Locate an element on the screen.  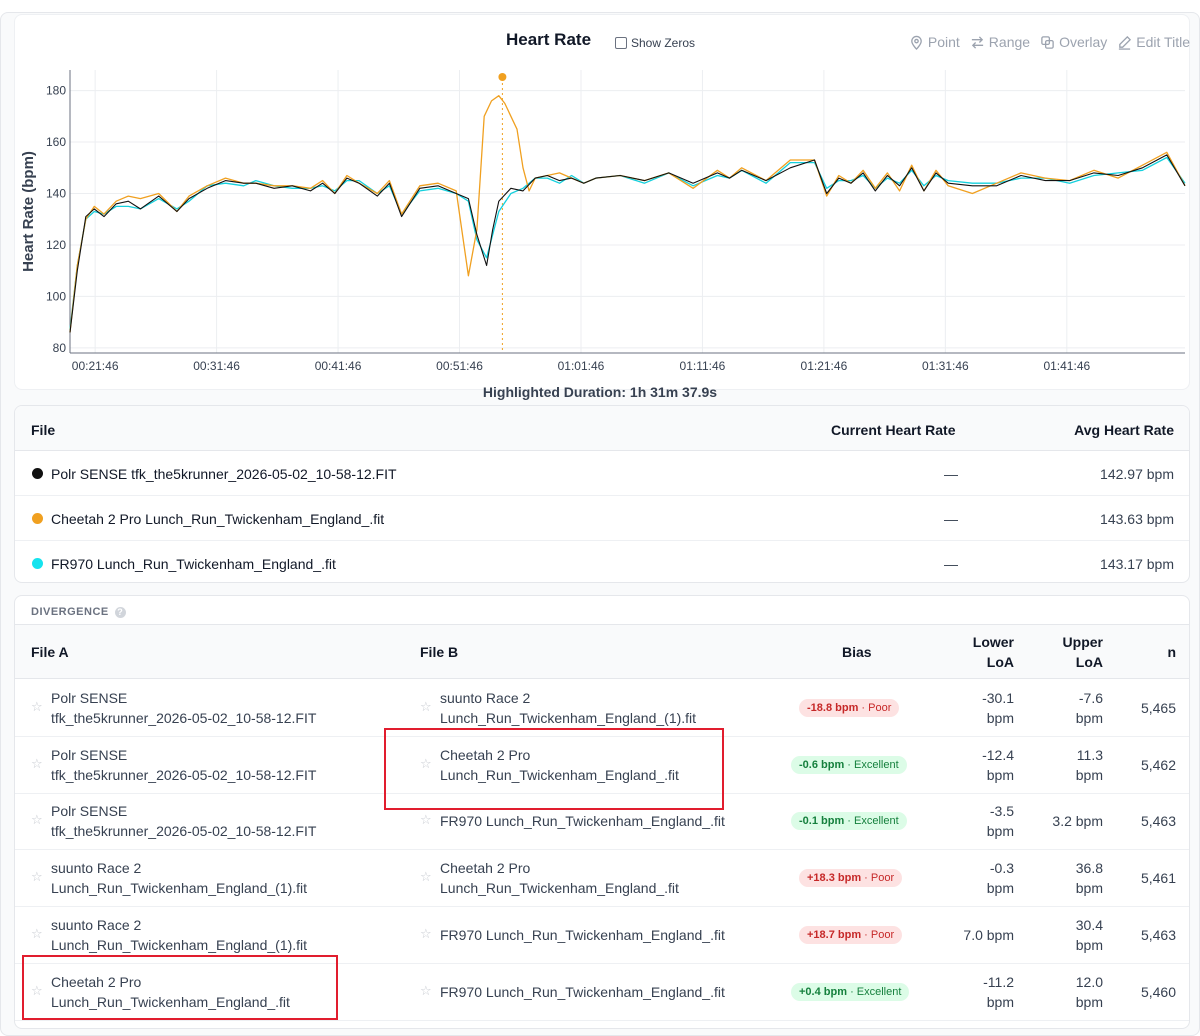
help-icon: ? is located at coordinates (120, 612).